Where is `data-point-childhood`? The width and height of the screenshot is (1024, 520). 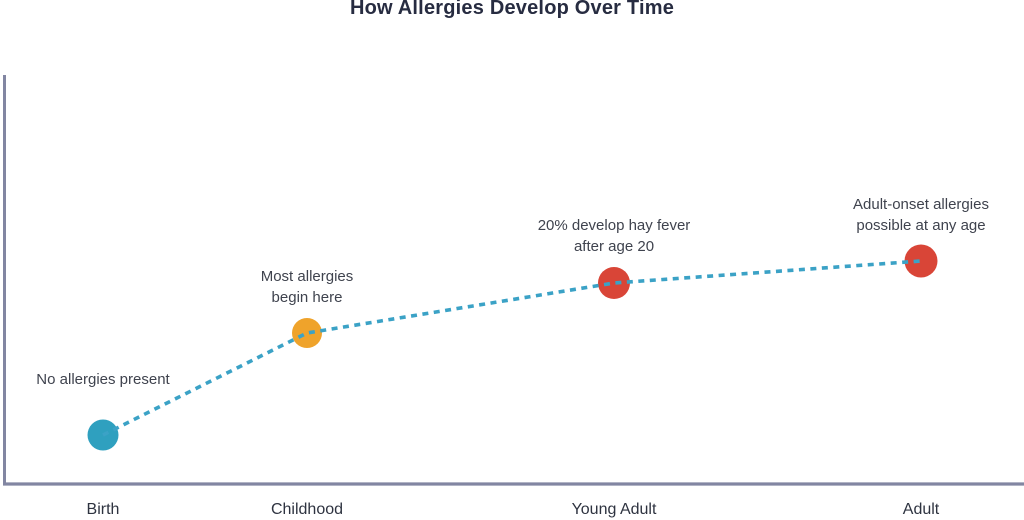 data-point-childhood is located at coordinates (307, 333).